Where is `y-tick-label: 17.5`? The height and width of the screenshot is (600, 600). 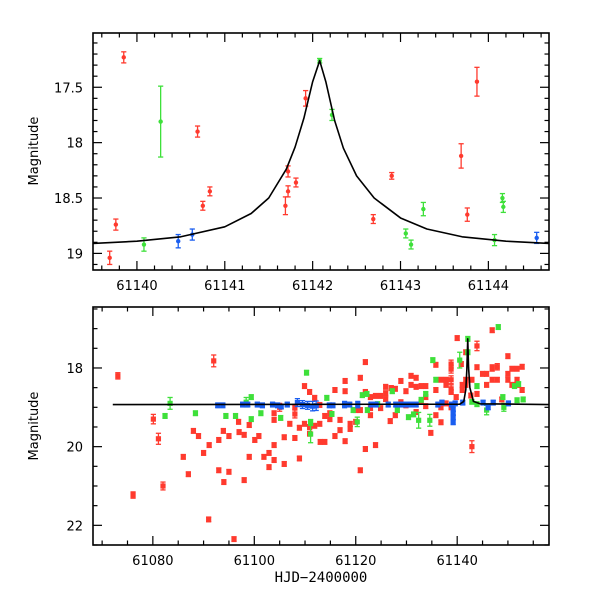 y-tick-label: 17.5 is located at coordinates (68, 88).